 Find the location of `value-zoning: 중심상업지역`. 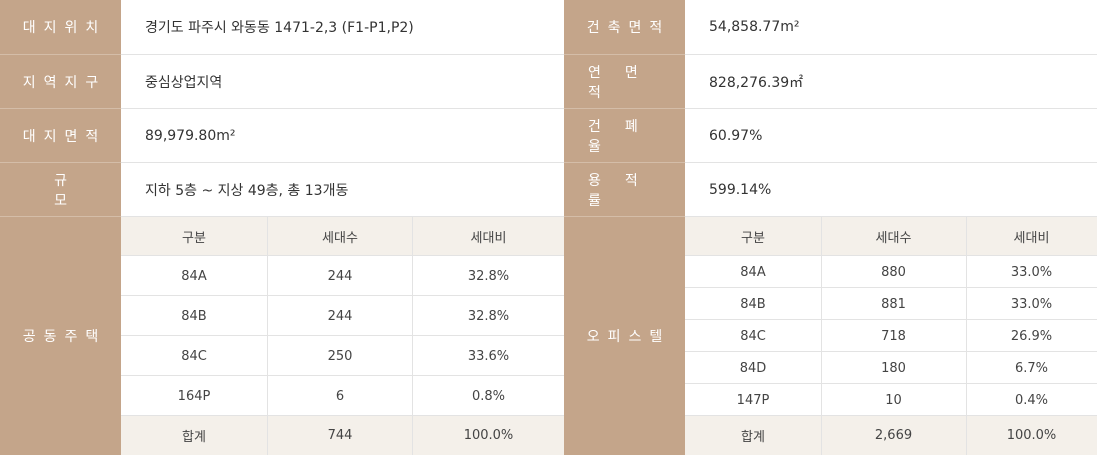

value-zoning: 중심상업지역 is located at coordinates (342, 82).